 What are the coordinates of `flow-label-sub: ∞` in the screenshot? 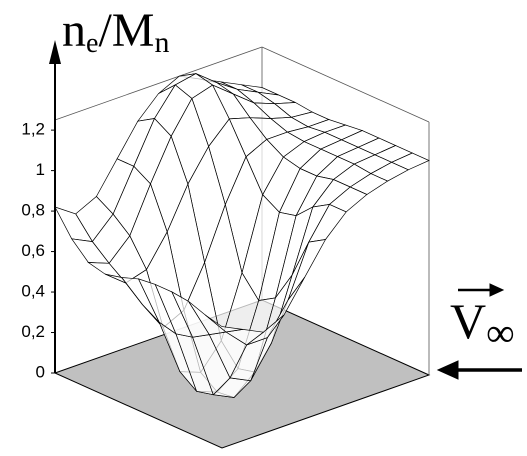 It's located at (500, 332).